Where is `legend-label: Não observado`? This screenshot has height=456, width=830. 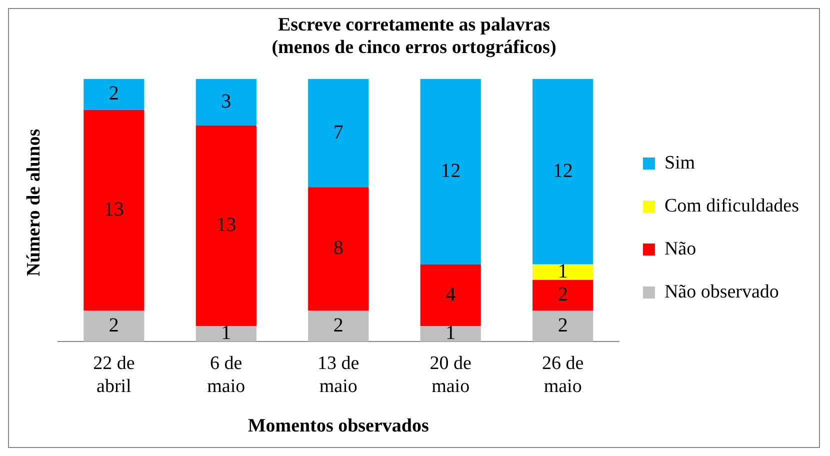 legend-label: Não observado is located at coordinates (721, 291).